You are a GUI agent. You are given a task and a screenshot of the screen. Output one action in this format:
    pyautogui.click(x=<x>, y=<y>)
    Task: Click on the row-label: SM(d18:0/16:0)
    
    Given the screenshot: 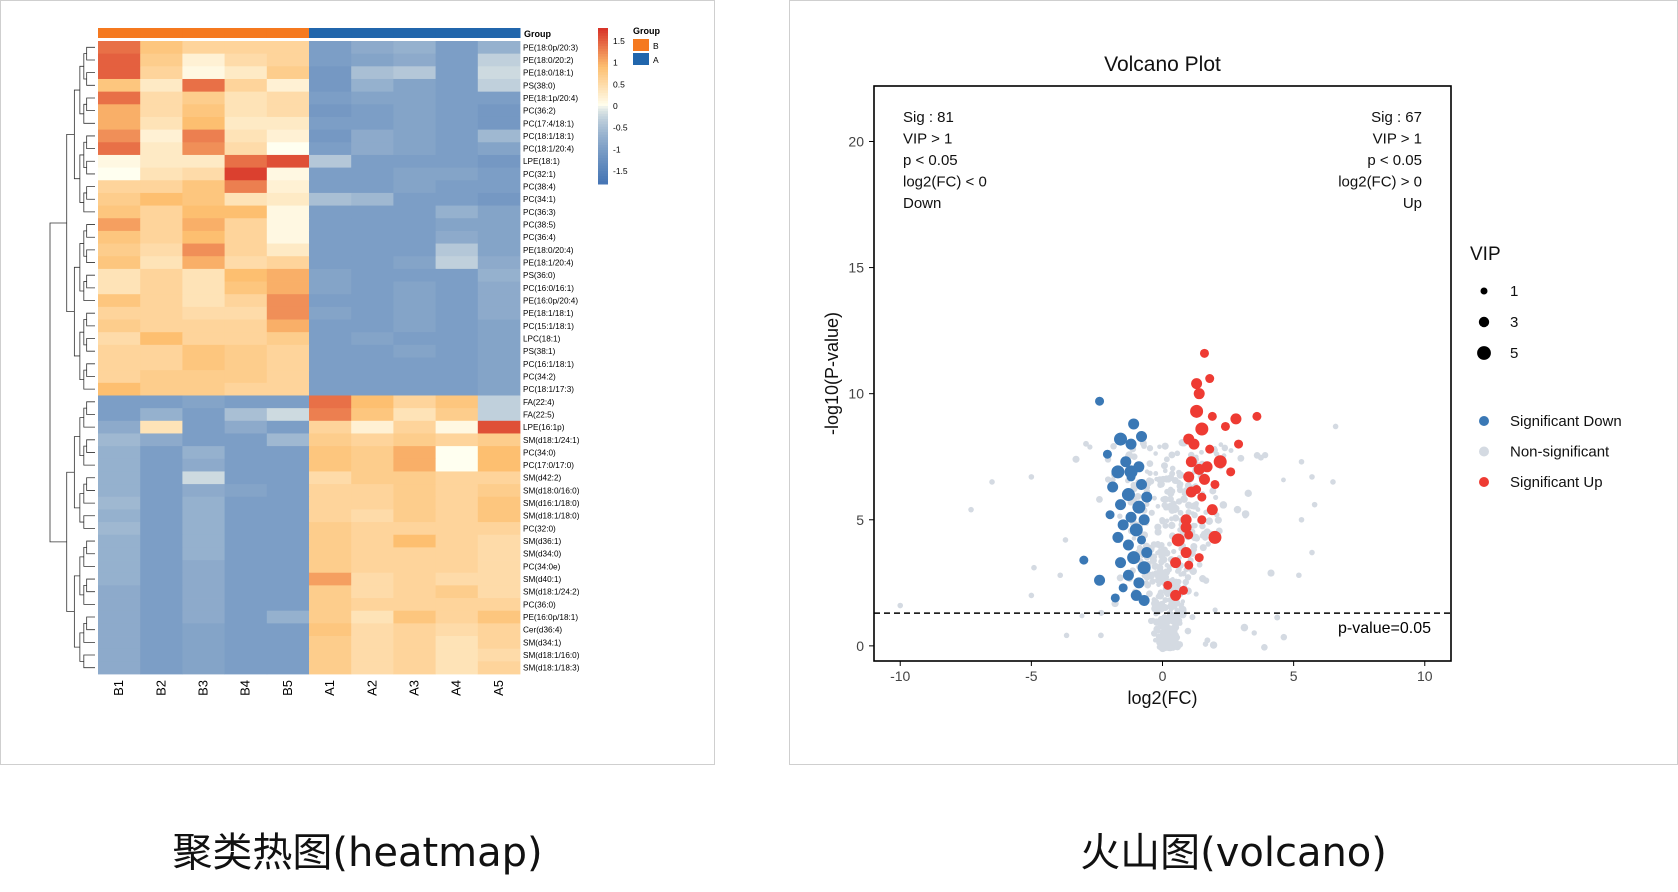 What is the action you would take?
    pyautogui.click(x=551, y=490)
    